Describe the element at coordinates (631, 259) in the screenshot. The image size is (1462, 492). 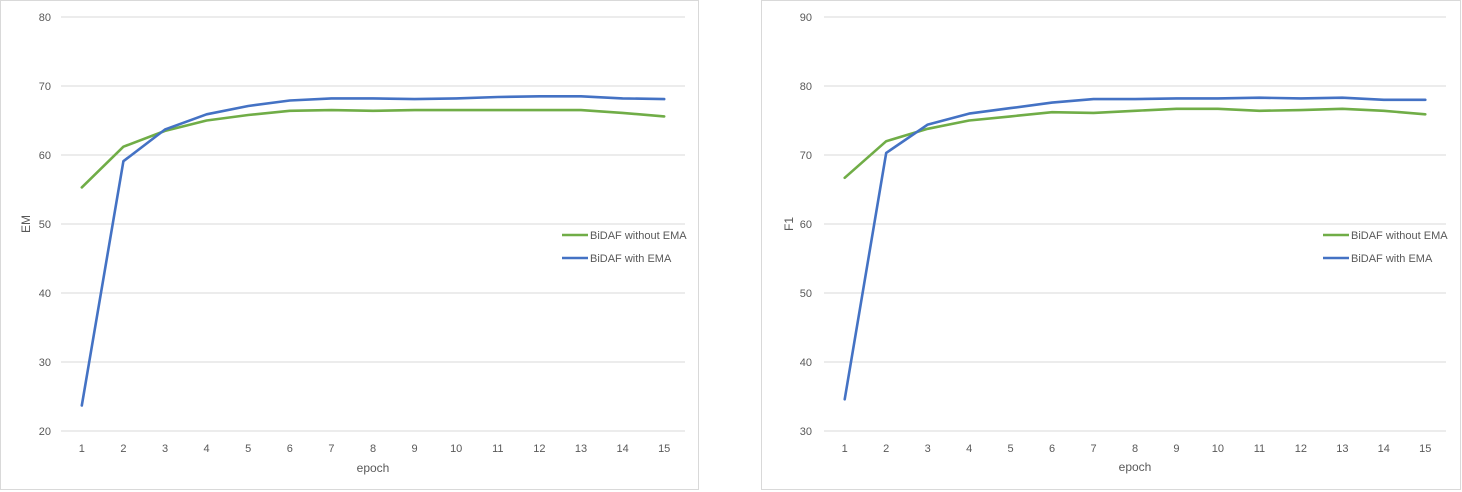
I see `em-legend-label-bidaf-with-ema: BiDAF with EMA` at that location.